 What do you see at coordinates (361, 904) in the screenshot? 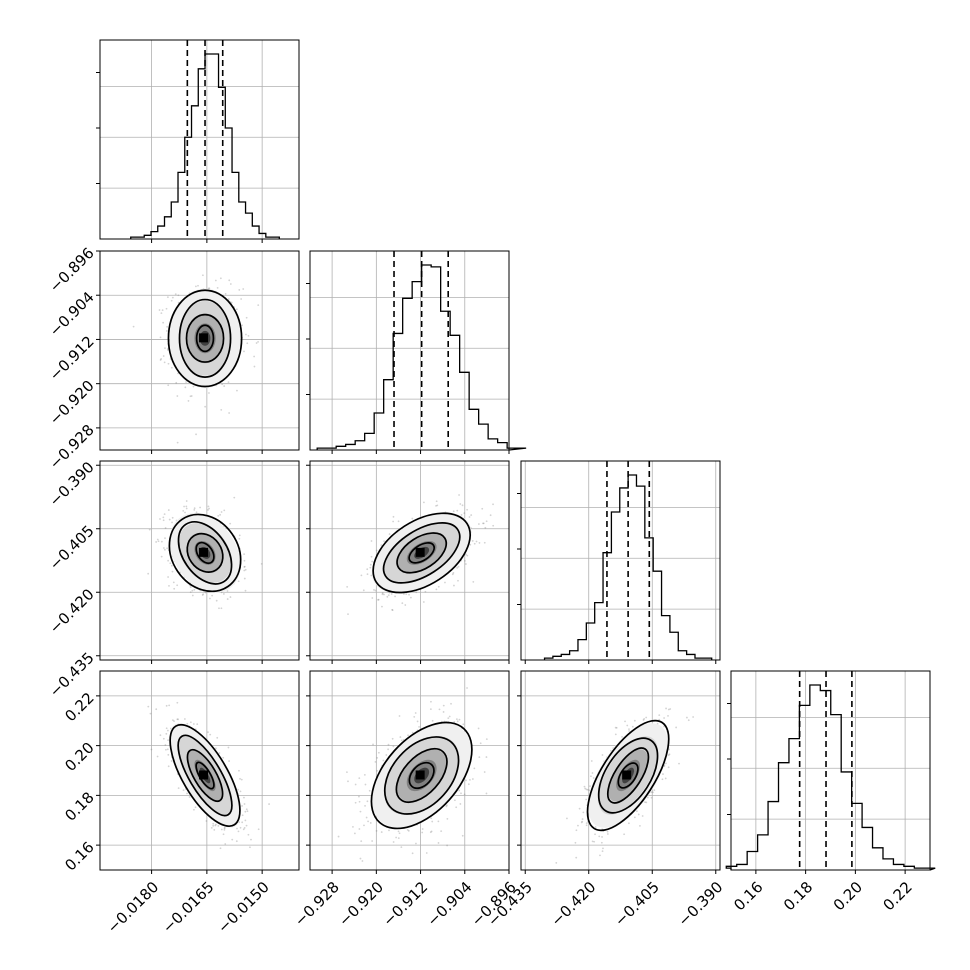
I see `xtick-label-1-1: −0.920` at bounding box center [361, 904].